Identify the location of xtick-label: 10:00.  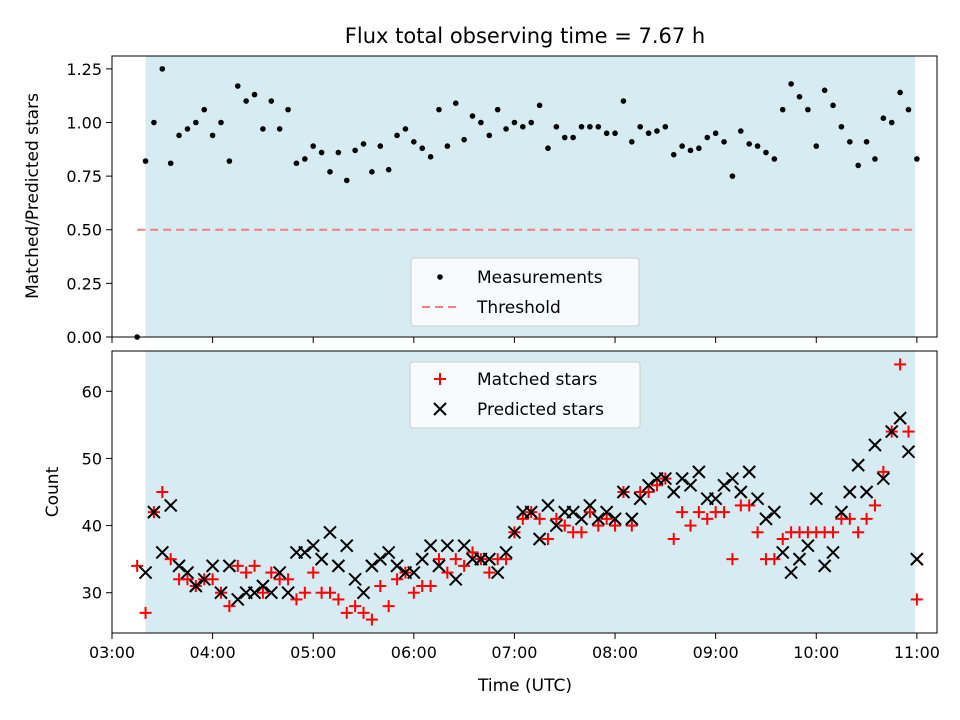
(816, 652).